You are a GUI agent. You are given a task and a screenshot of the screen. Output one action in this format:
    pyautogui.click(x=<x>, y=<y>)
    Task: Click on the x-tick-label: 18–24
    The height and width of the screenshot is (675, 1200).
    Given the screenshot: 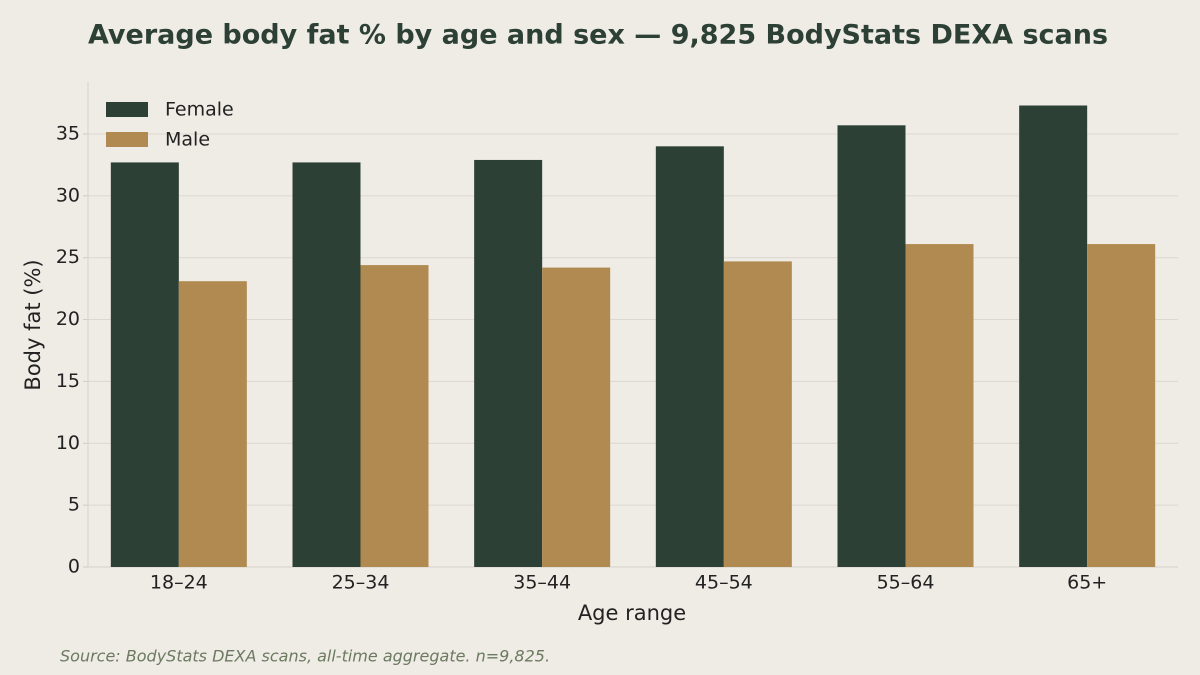 What is the action you would take?
    pyautogui.click(x=179, y=583)
    